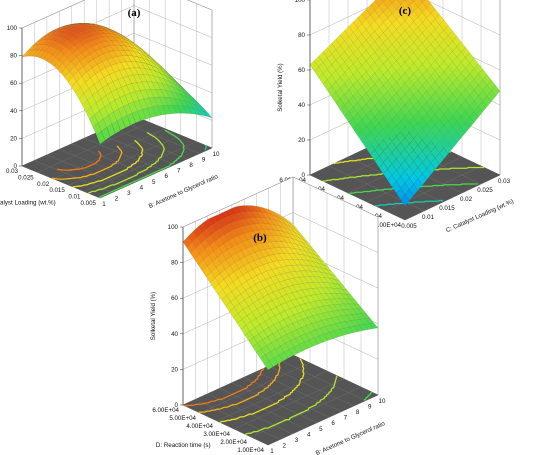 The image size is (550, 455). I want to click on x-tick-label: 0.03, so click(504, 181).